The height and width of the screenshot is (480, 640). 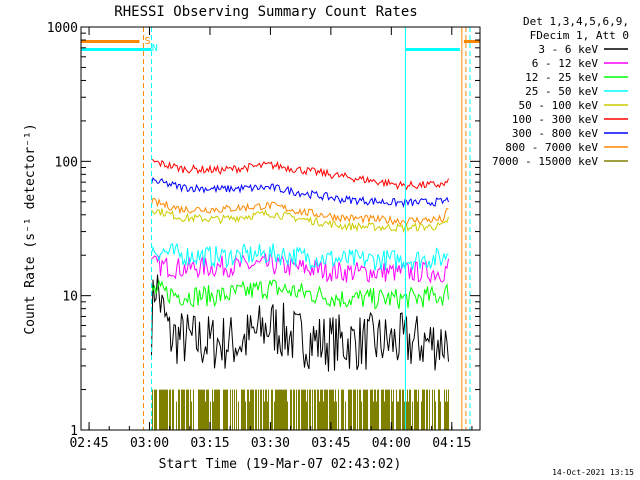 I want to click on series-7000-15000-kev, so click(x=300, y=409).